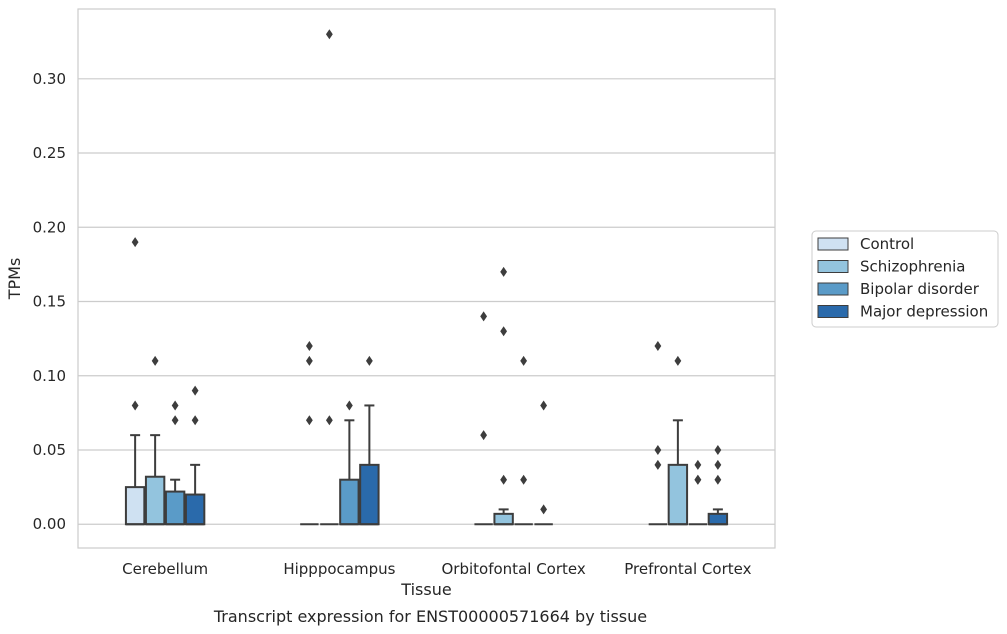 Image resolution: width=1007 pixels, height=634 pixels. What do you see at coordinates (49, 524) in the screenshot?
I see `y-tick-label: 0.00` at bounding box center [49, 524].